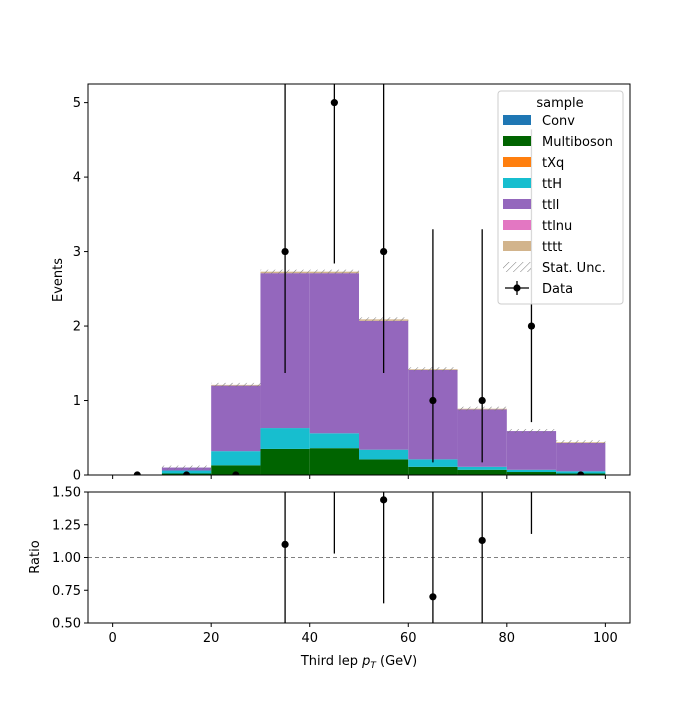 This screenshot has height=704, width=700. What do you see at coordinates (550, 205) in the screenshot?
I see `legend-label: ttll` at bounding box center [550, 205].